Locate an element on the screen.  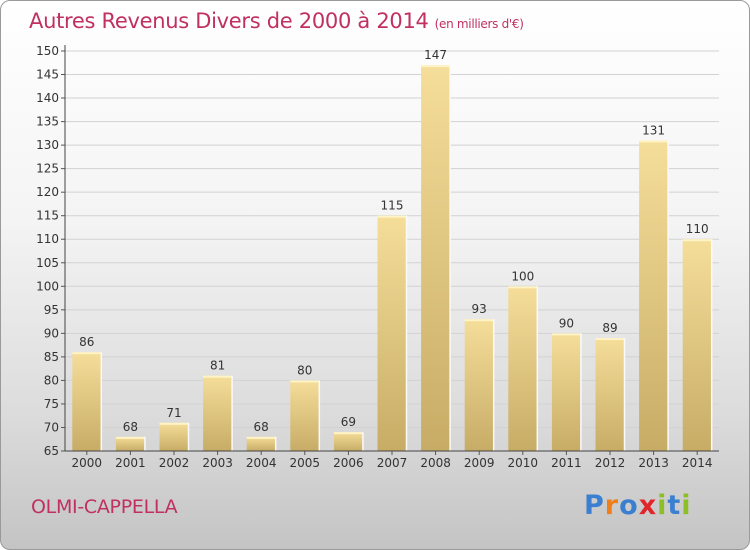
chart-subtitle: (en milliers d'€) is located at coordinates (479, 24).